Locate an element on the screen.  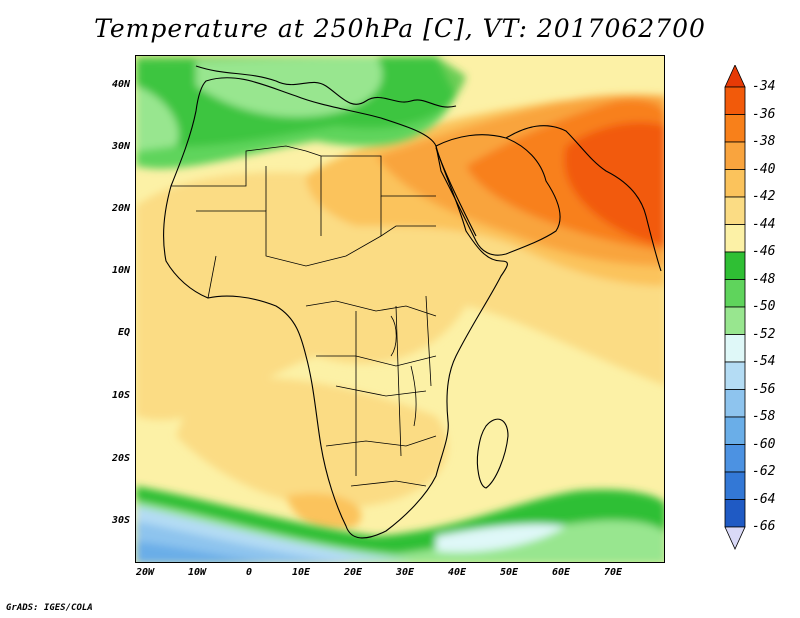
lon-tick-label: 70E is located at coordinates (613, 572).